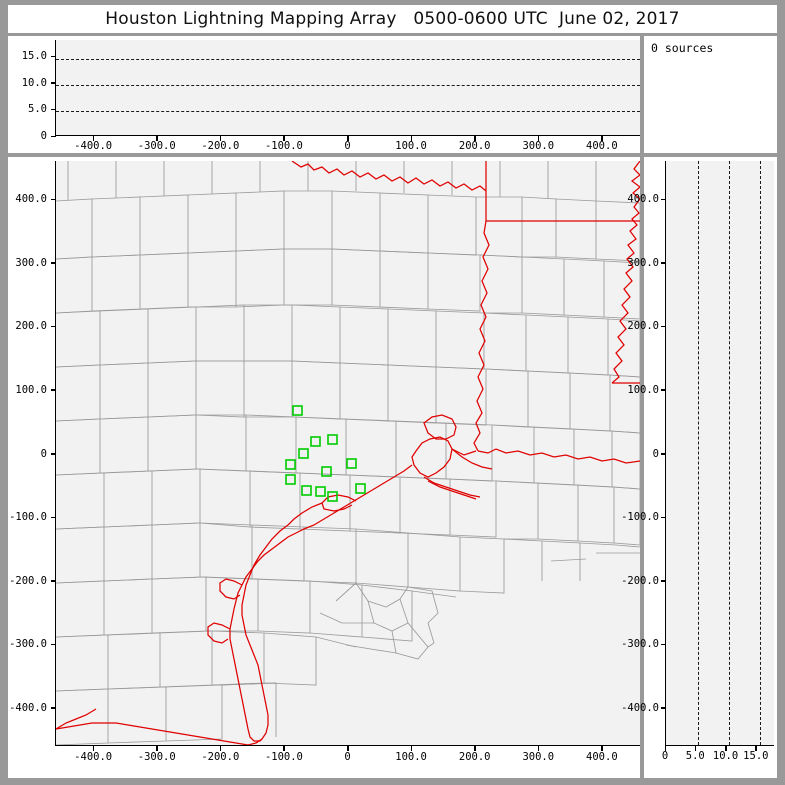 Image resolution: width=785 pixels, height=785 pixels. What do you see at coordinates (640, 644) in the screenshot?
I see `hist-y-tick: -300.0` at bounding box center [640, 644].